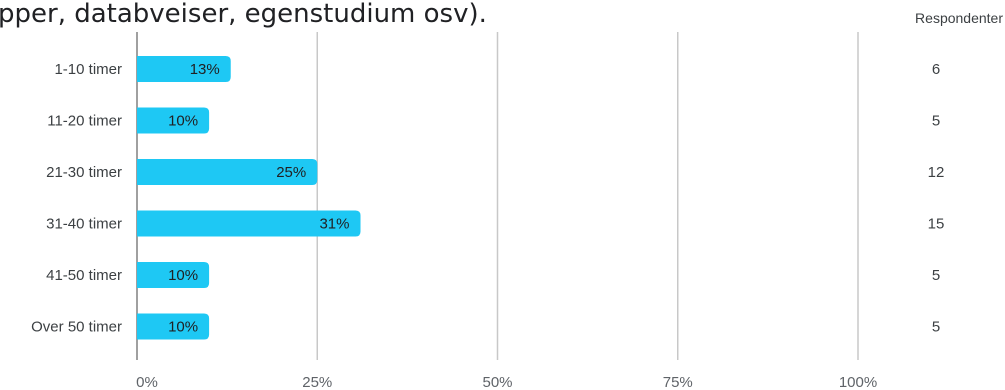 The width and height of the screenshot is (1005, 390). Describe the element at coordinates (84, 172) in the screenshot. I see `category-label: 21-30 timer` at that location.